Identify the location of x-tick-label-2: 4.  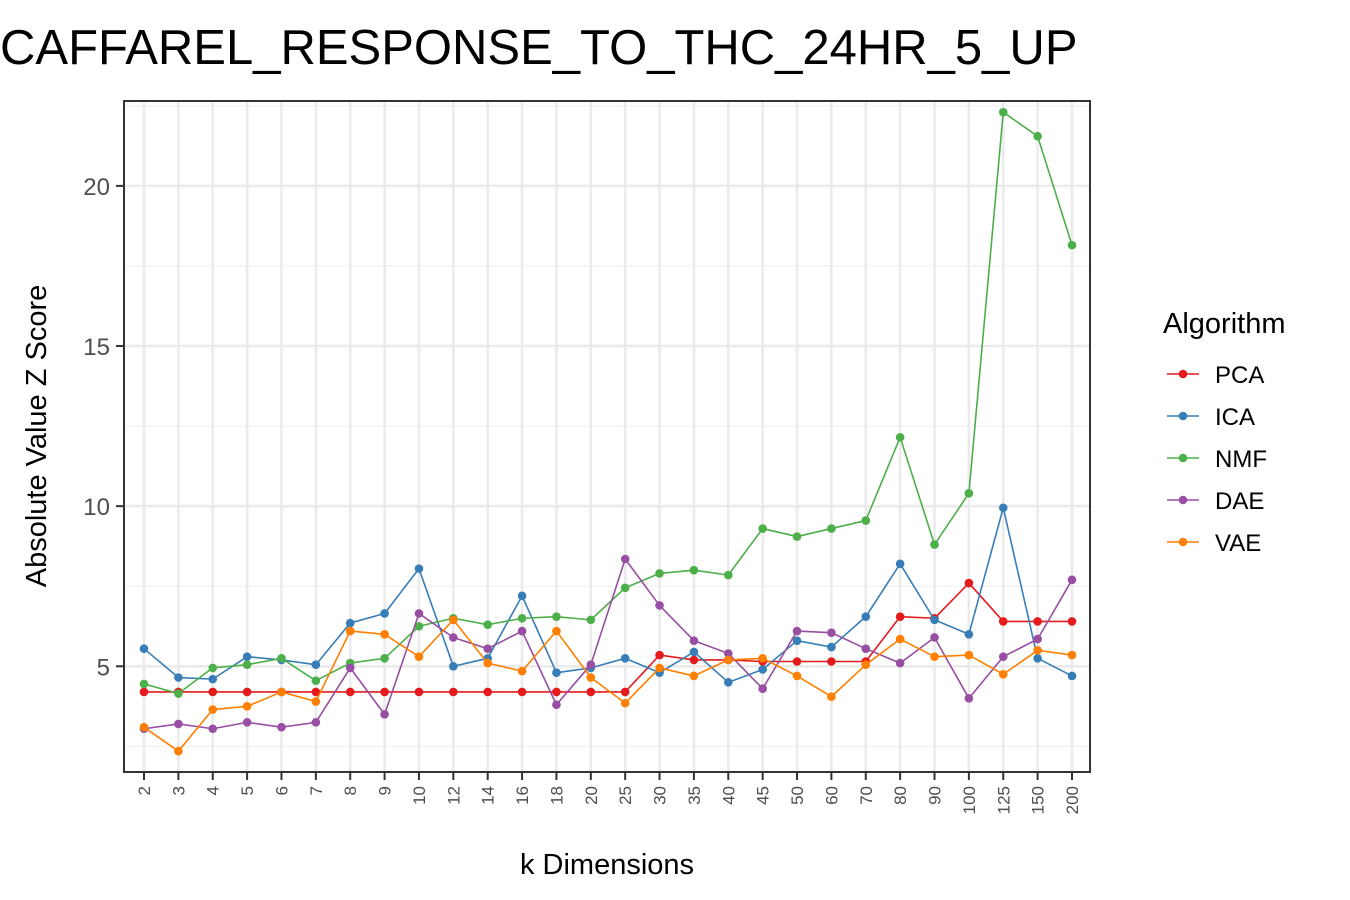
(213, 790).